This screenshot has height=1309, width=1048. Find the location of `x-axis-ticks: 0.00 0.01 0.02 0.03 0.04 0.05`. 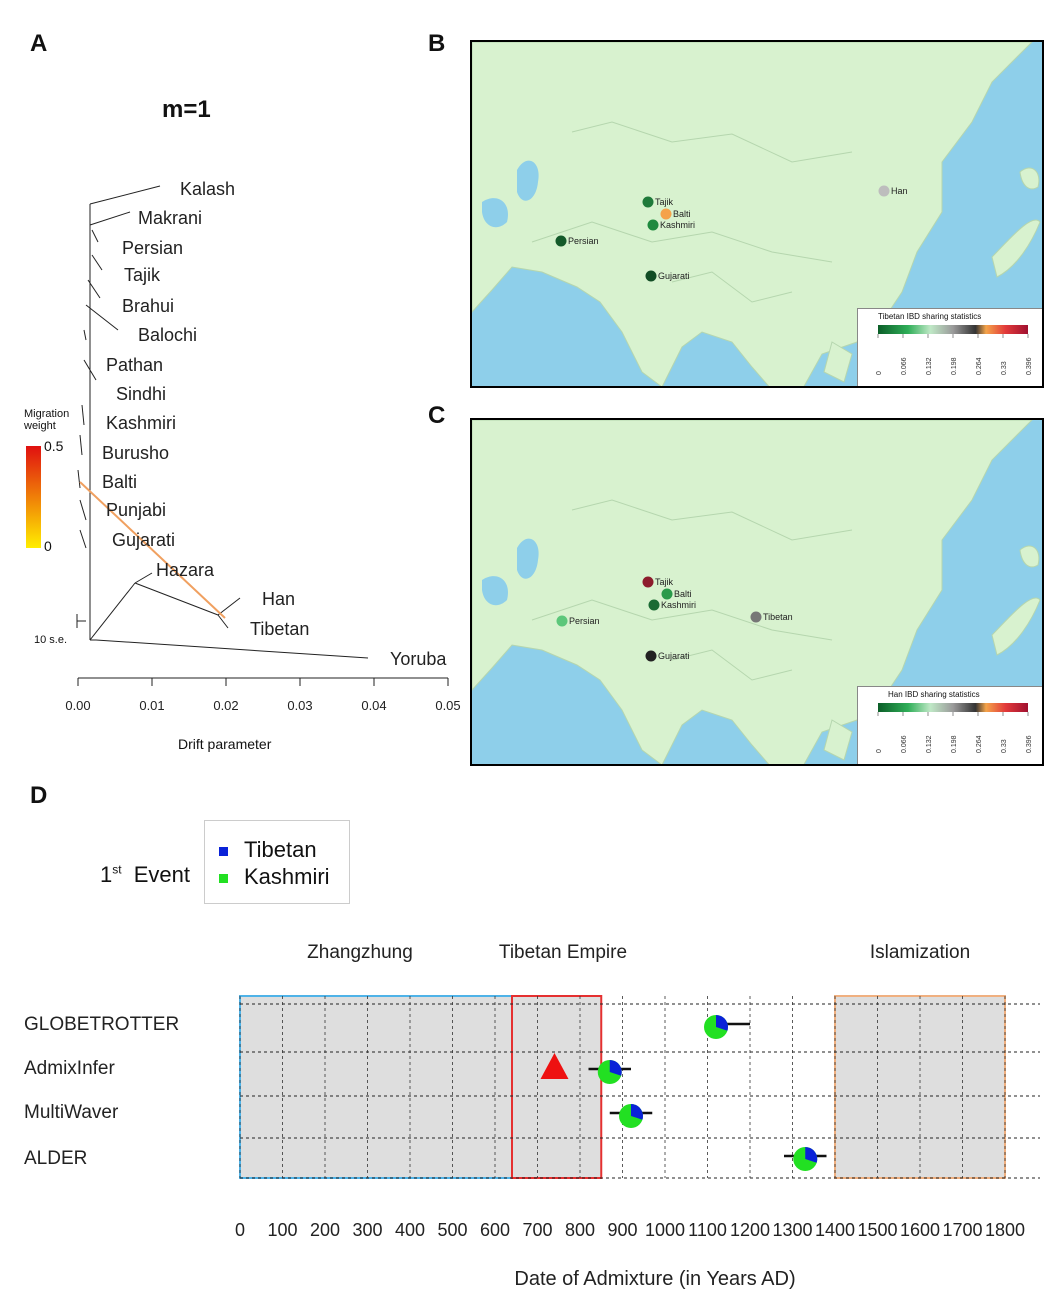

x-axis-ticks: 0.00 0.01 0.02 0.03 0.04 0.05 is located at coordinates (263, 695).